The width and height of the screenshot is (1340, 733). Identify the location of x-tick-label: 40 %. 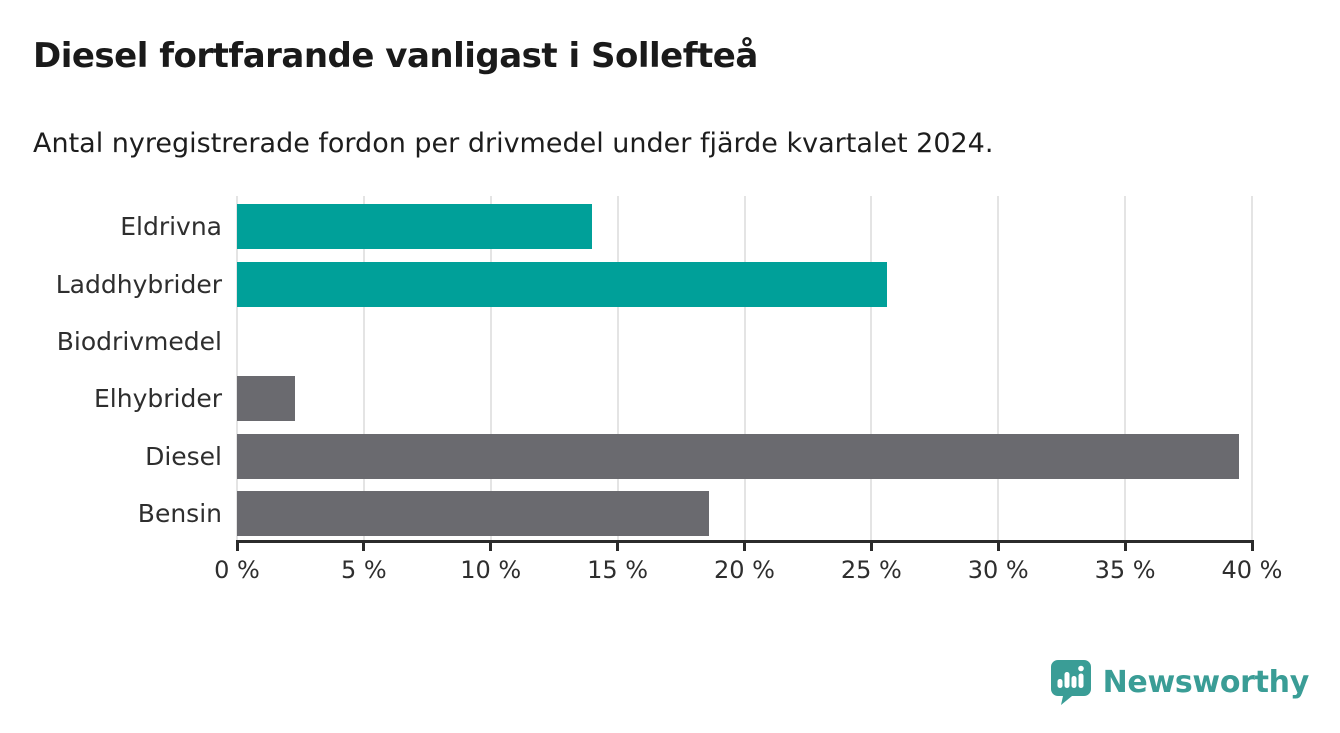
(1252, 570).